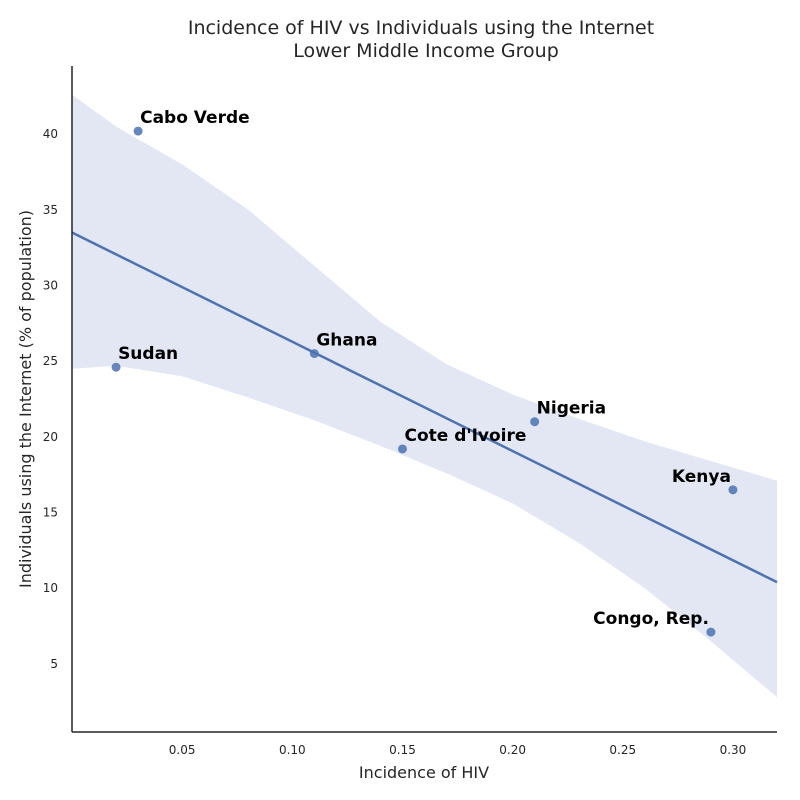 This screenshot has width=800, height=800. I want to click on y-tick-label: 40, so click(50, 134).